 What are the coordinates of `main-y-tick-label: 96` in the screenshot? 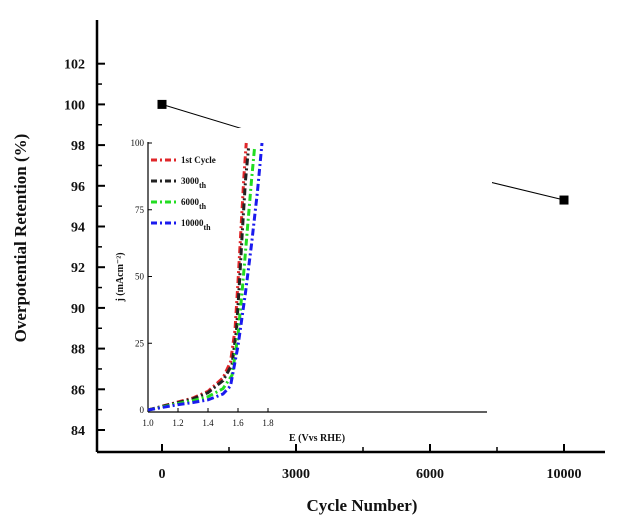 It's located at (78, 187).